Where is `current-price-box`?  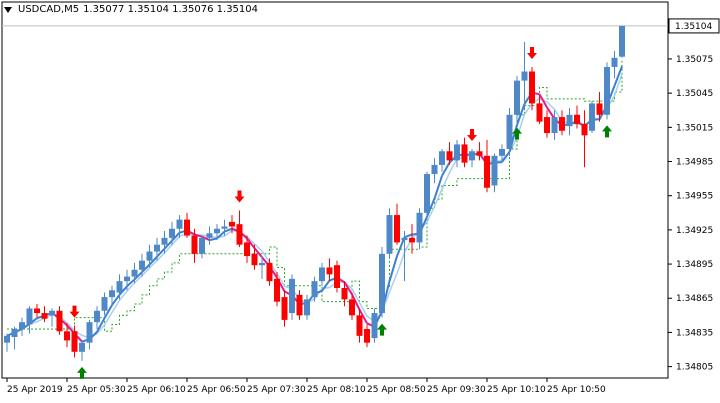 current-price-box is located at coordinates (694, 26).